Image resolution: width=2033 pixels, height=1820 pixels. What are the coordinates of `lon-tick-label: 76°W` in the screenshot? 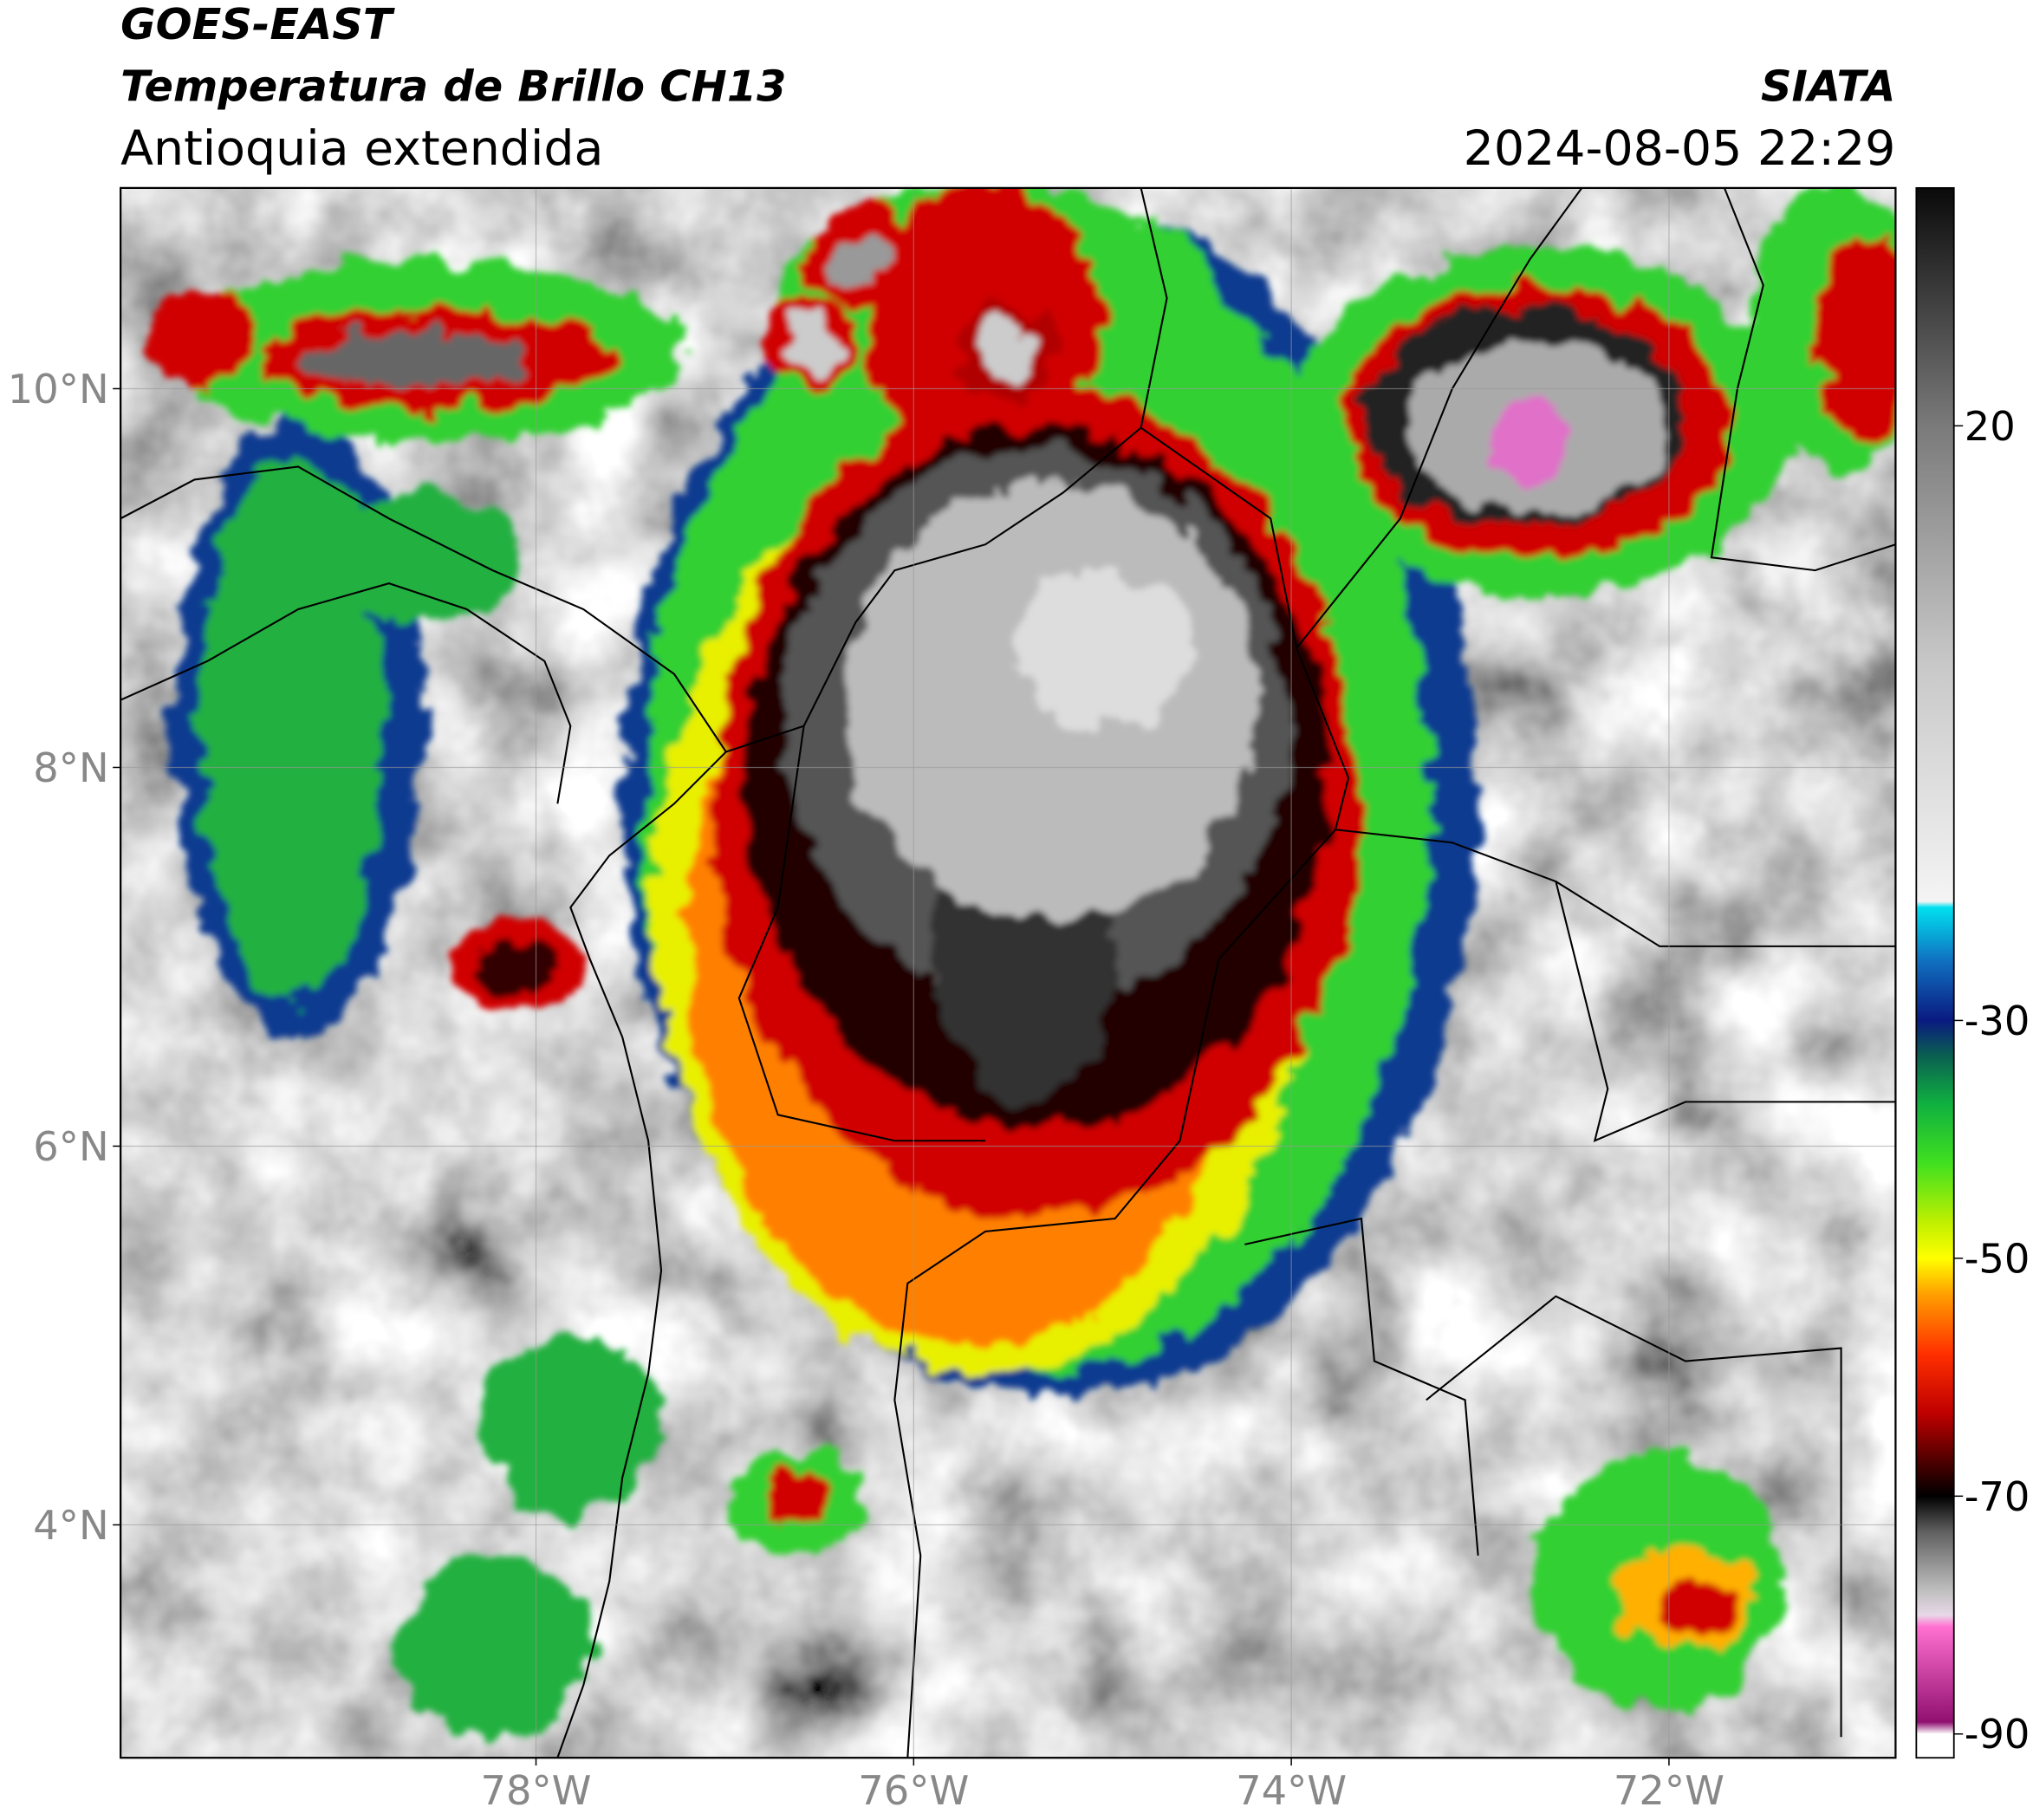 It's located at (914, 1790).